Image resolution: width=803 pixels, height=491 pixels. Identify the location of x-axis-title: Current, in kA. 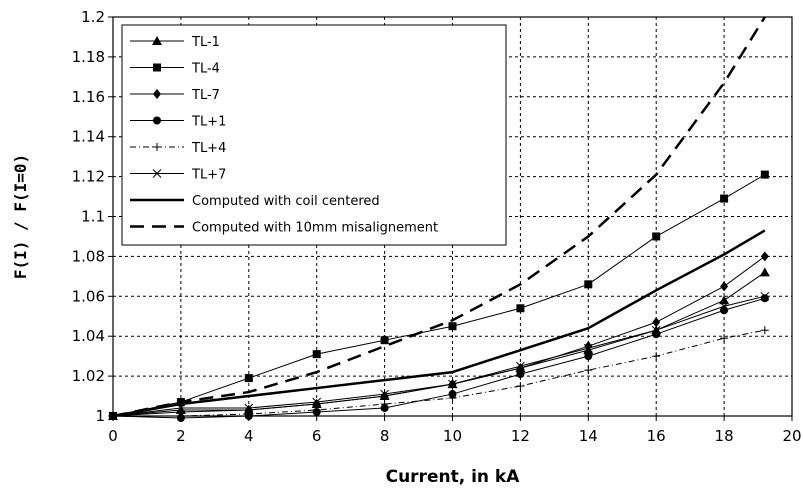
(453, 477).